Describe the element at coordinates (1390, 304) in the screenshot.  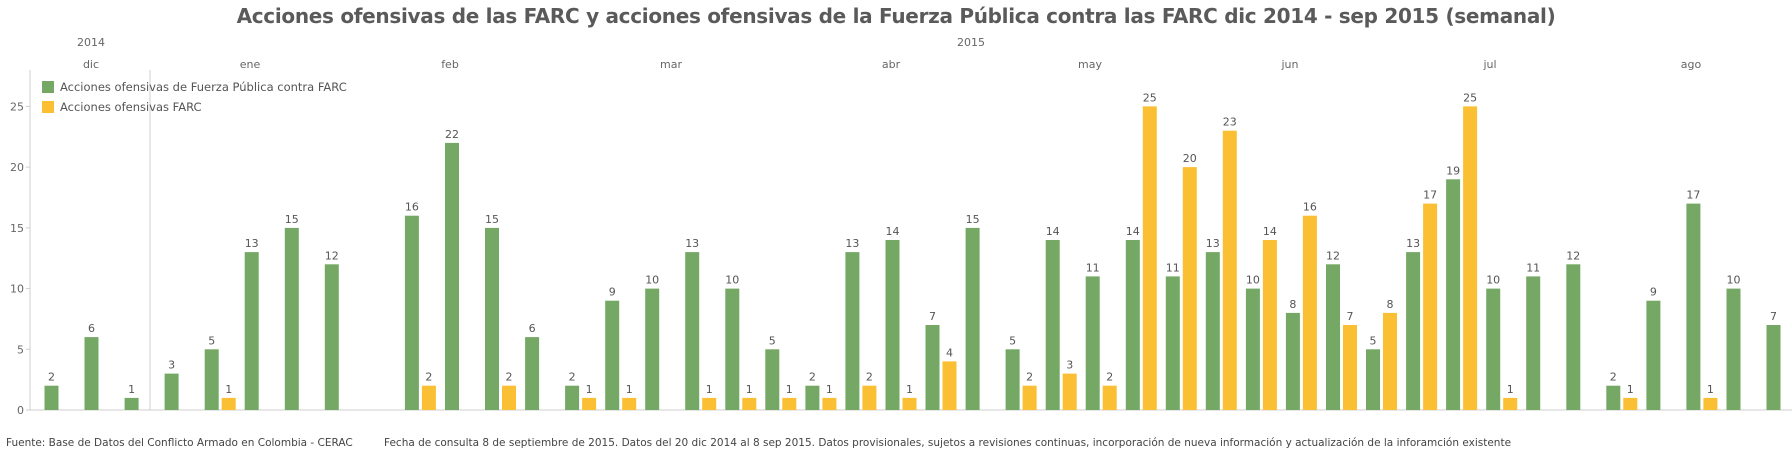
I see `data-label-farc: 8` at that location.